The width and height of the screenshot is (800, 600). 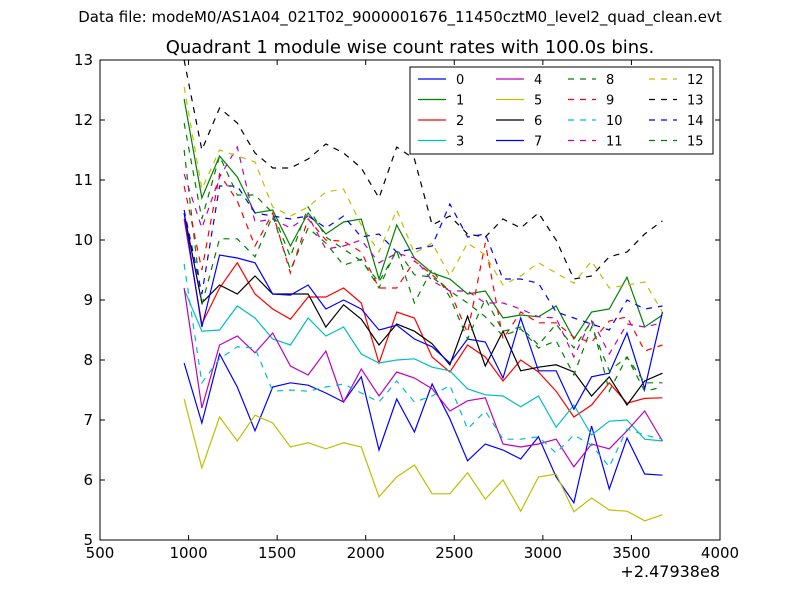 What do you see at coordinates (454, 553) in the screenshot?
I see `x-tick-label: 2500` at bounding box center [454, 553].